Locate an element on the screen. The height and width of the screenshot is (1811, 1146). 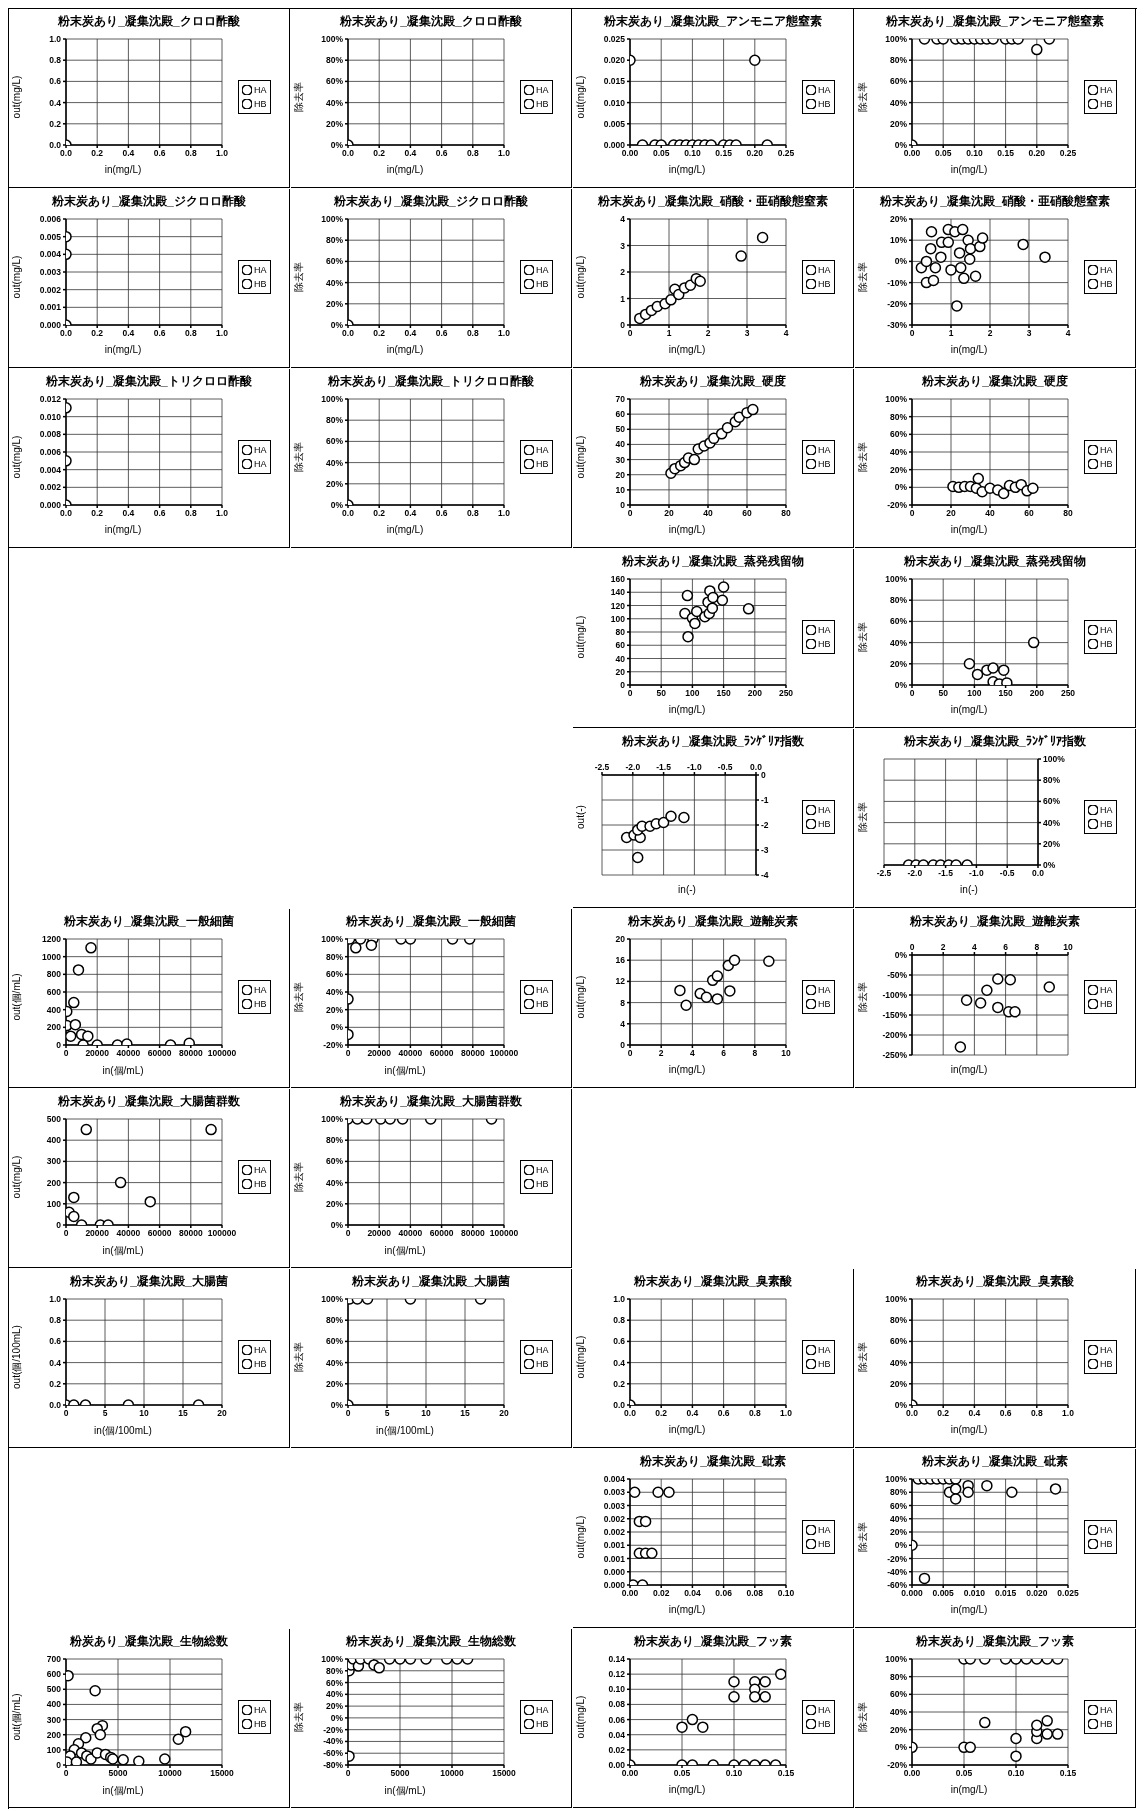
x-tick-label: 0.04 is located at coordinates (692, 1593).